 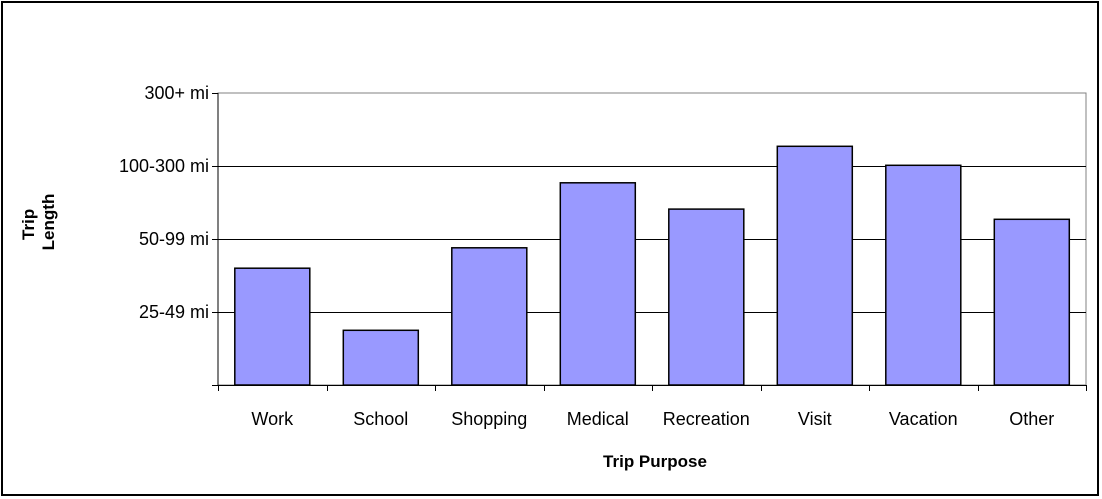 What do you see at coordinates (164, 202) in the screenshot?
I see `y-tick-labels: 25-49 mi 50-99 mi 100-300 mi 300+ mi` at bounding box center [164, 202].